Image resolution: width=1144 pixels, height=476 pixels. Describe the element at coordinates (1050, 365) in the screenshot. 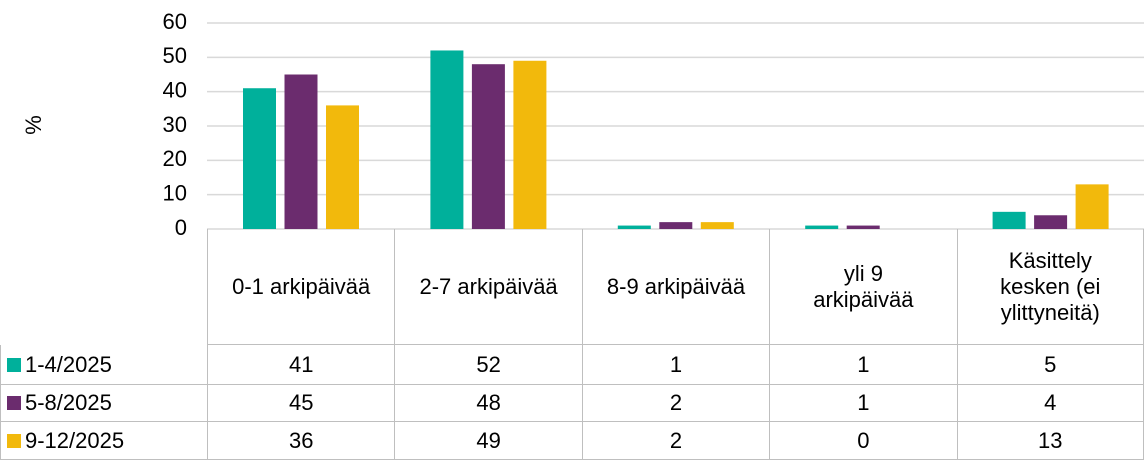

I see `table-value: 5` at that location.